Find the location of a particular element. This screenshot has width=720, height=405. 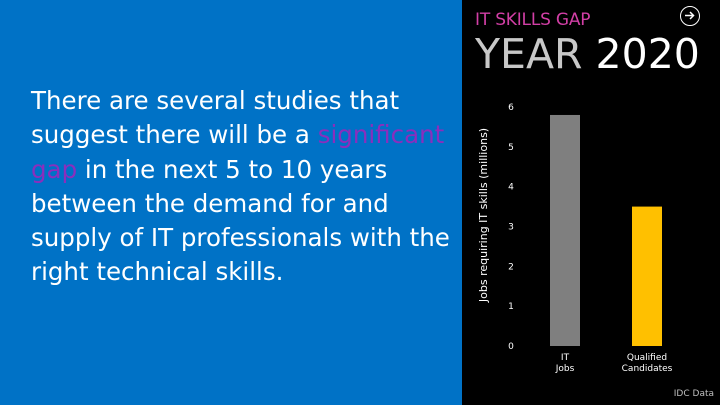

y-axis-label: Jobs requiring IT skills (millions) is located at coordinates (483, 215).